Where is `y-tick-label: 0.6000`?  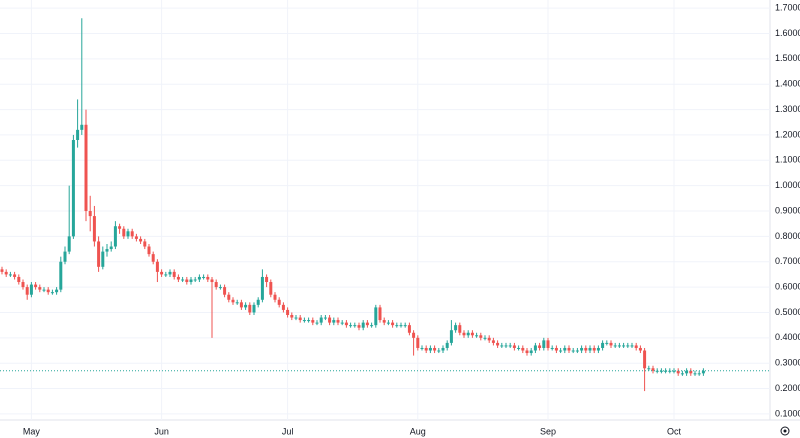 y-tick-label: 0.6000 is located at coordinates (787, 286).